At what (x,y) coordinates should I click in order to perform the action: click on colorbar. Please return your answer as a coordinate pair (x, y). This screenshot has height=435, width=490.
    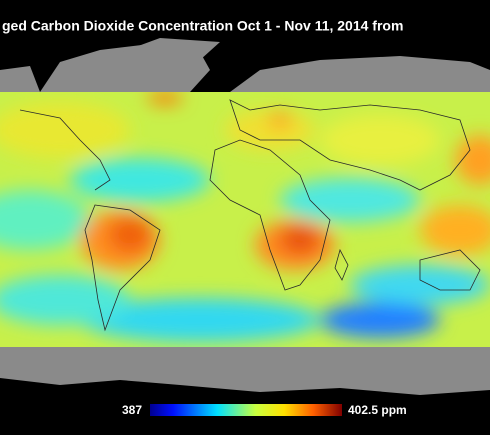
    Looking at the image, I should click on (246, 410).